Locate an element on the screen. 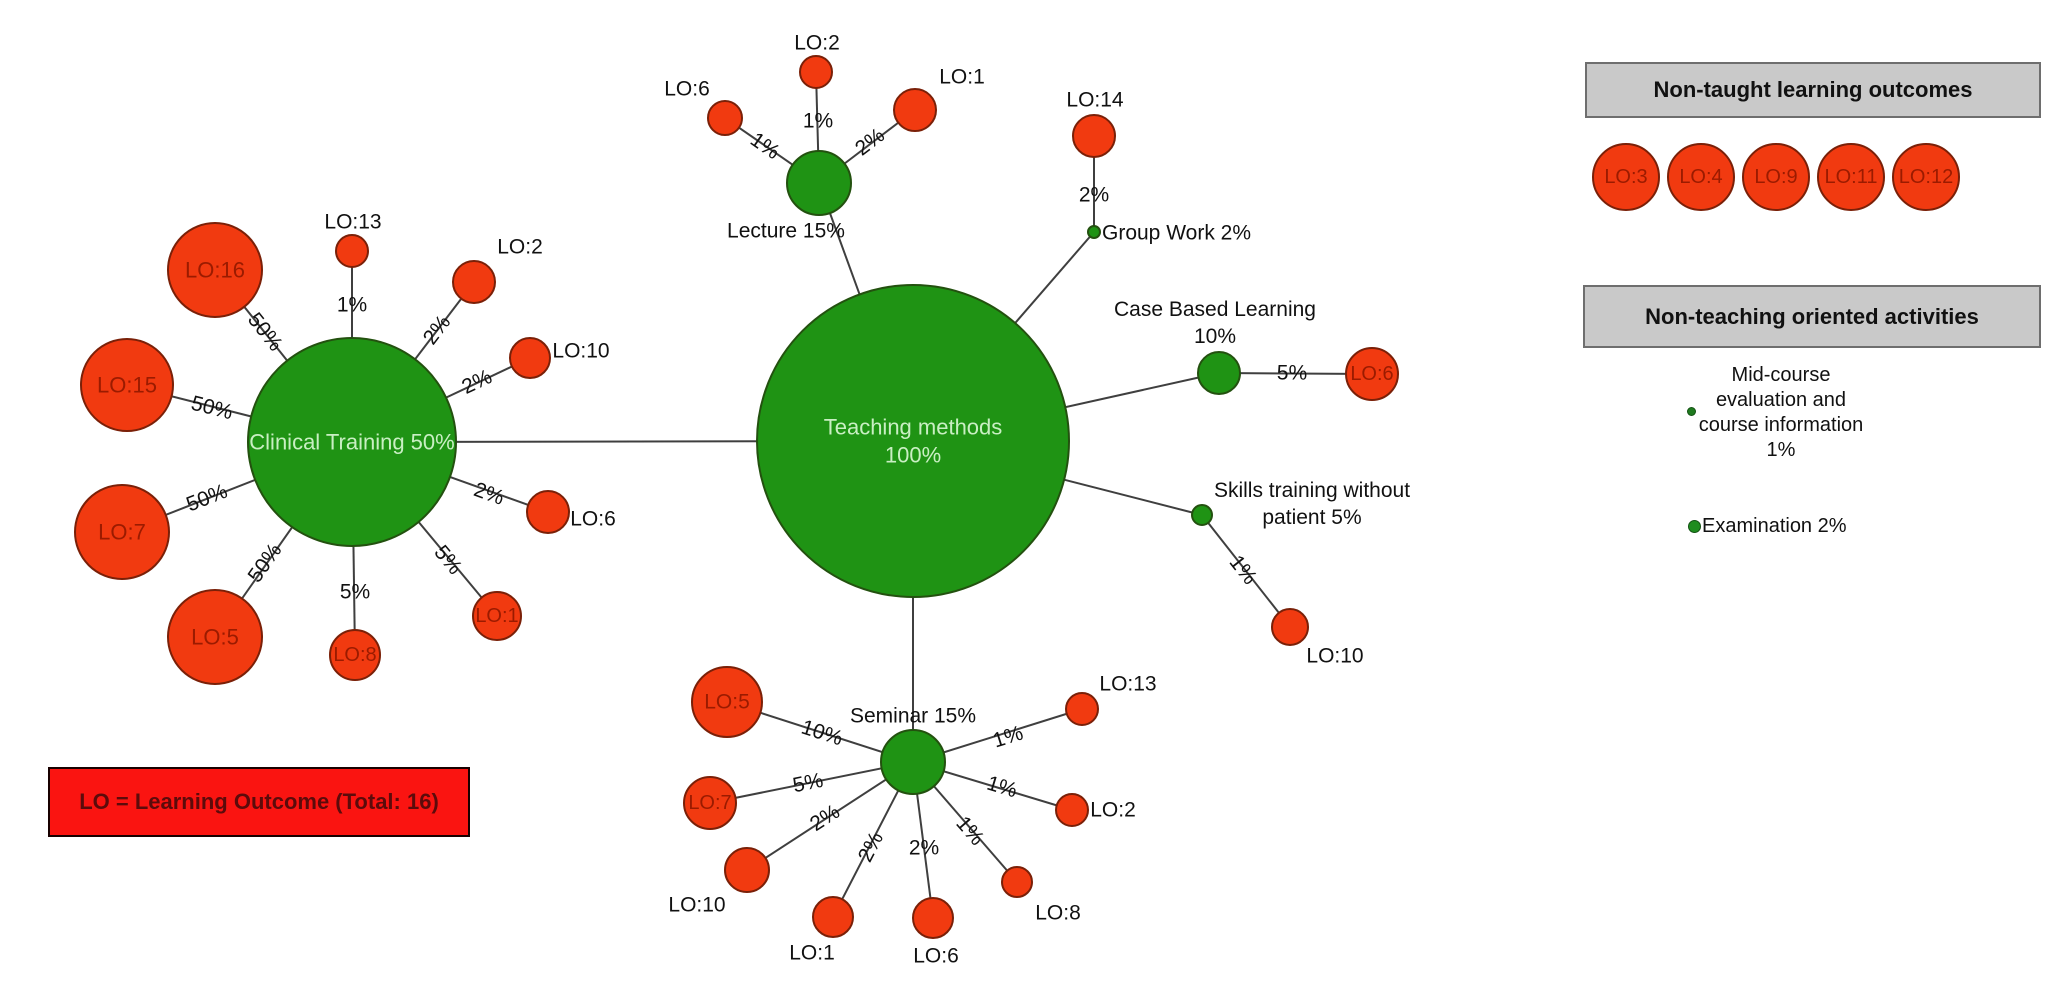 This screenshot has height=1001, width=2059. non-taught-outcome-circle-4: LO:11 is located at coordinates (1851, 177).